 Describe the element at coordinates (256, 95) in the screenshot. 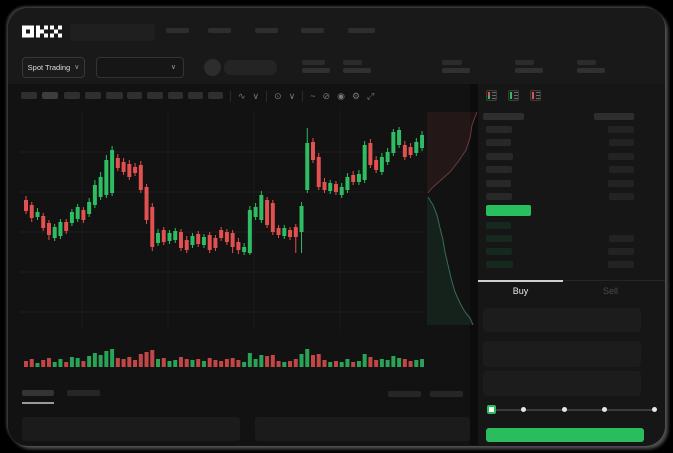

I see `chart-type-chevron-icon: ∨` at that location.